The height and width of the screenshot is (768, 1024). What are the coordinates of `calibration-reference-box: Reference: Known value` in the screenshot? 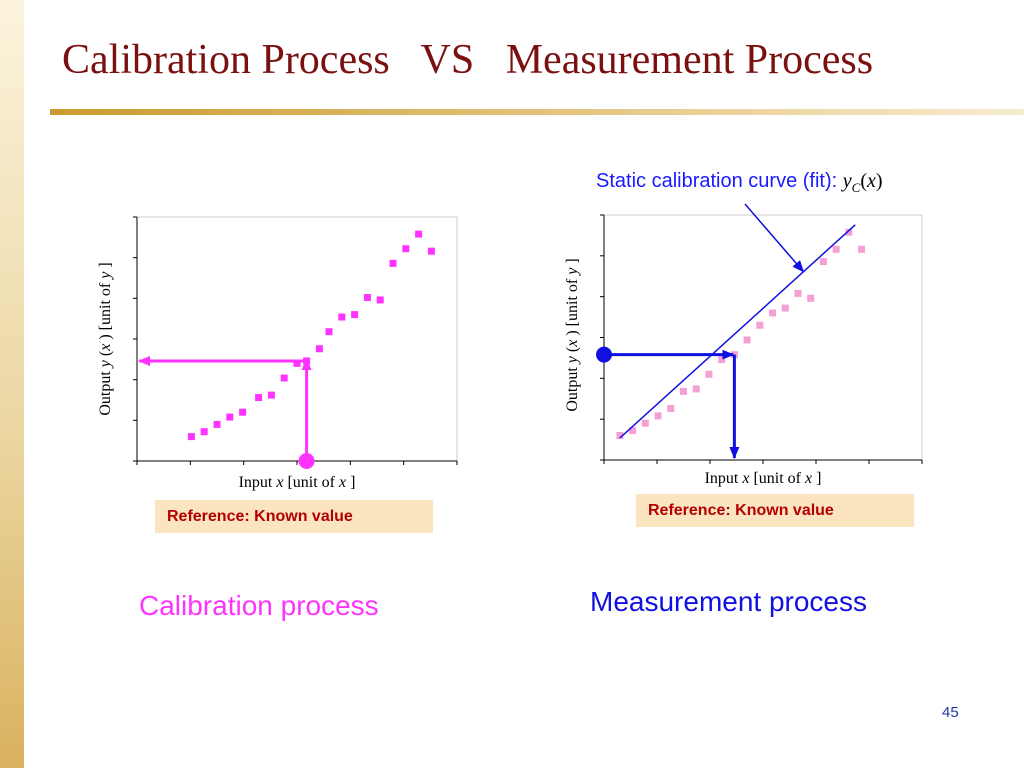 It's located at (294, 516).